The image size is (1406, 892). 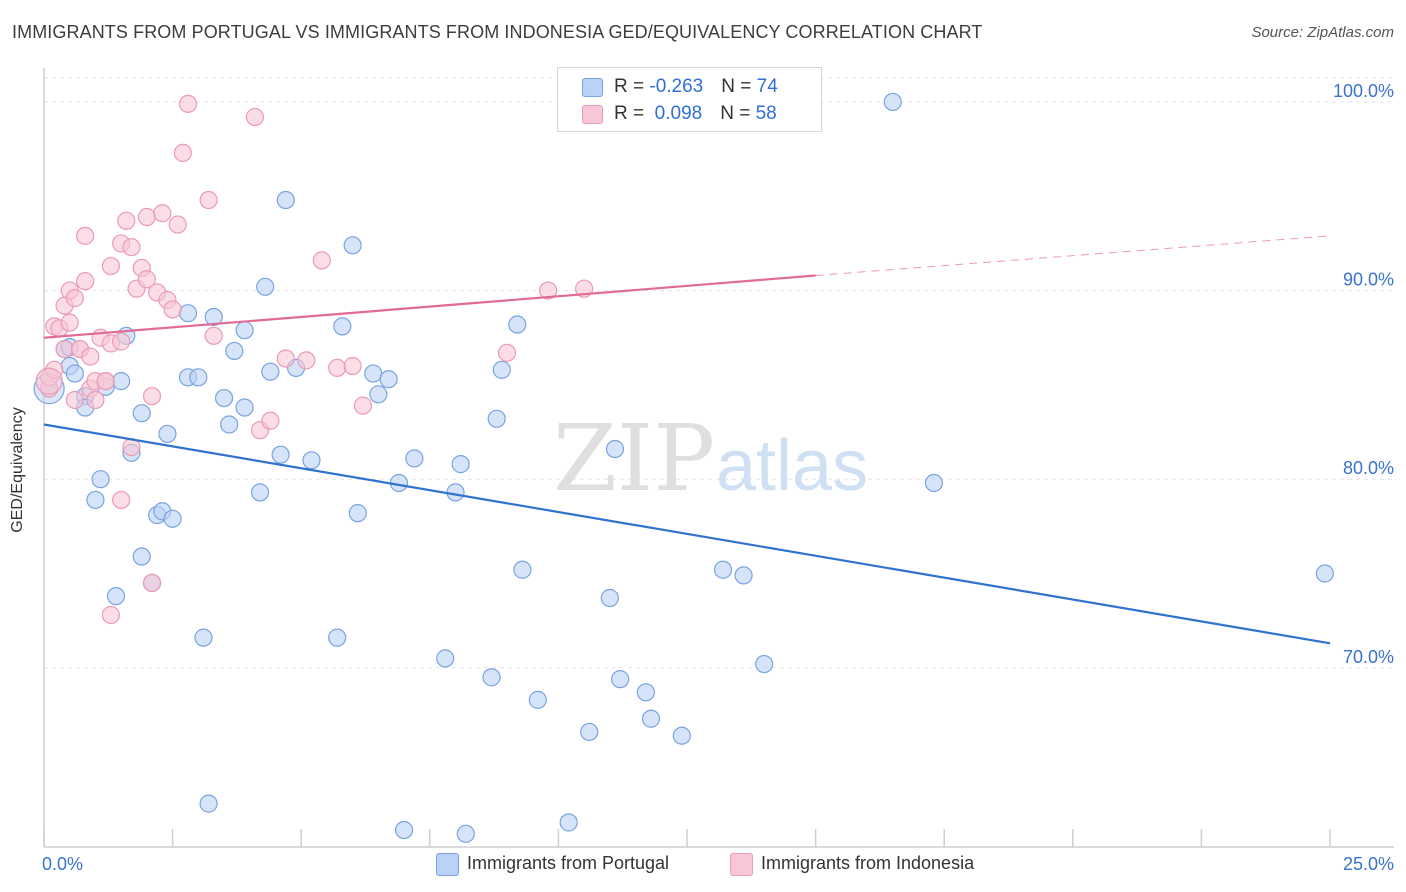 I want to click on correlation-legend: R = -0.263 N = 74 R = 0.098 N = 58, so click(x=689, y=99).